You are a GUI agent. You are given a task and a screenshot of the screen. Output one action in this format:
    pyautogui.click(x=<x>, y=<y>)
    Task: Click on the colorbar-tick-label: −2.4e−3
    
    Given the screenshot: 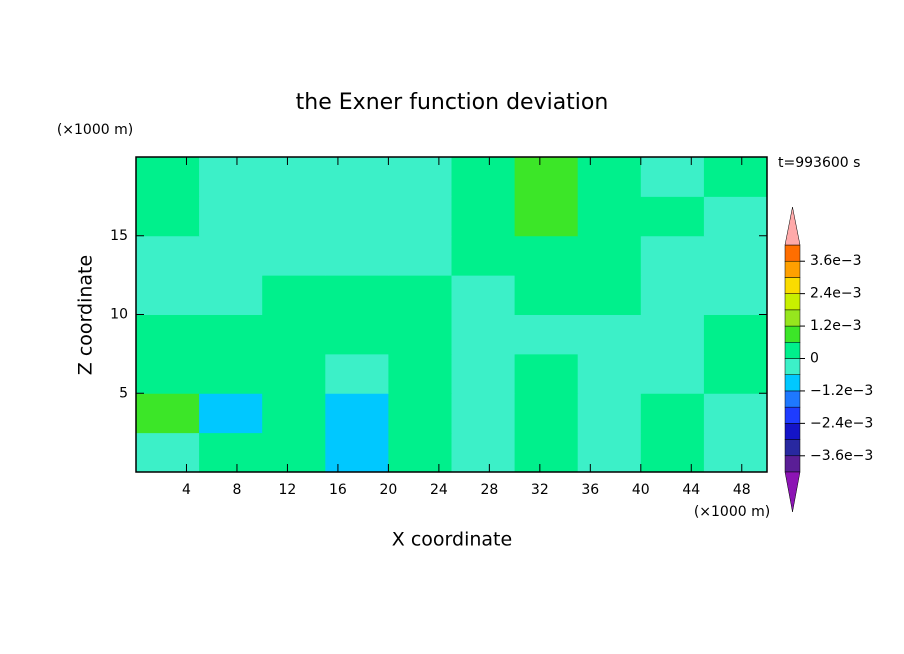 What is the action you would take?
    pyautogui.click(x=841, y=423)
    